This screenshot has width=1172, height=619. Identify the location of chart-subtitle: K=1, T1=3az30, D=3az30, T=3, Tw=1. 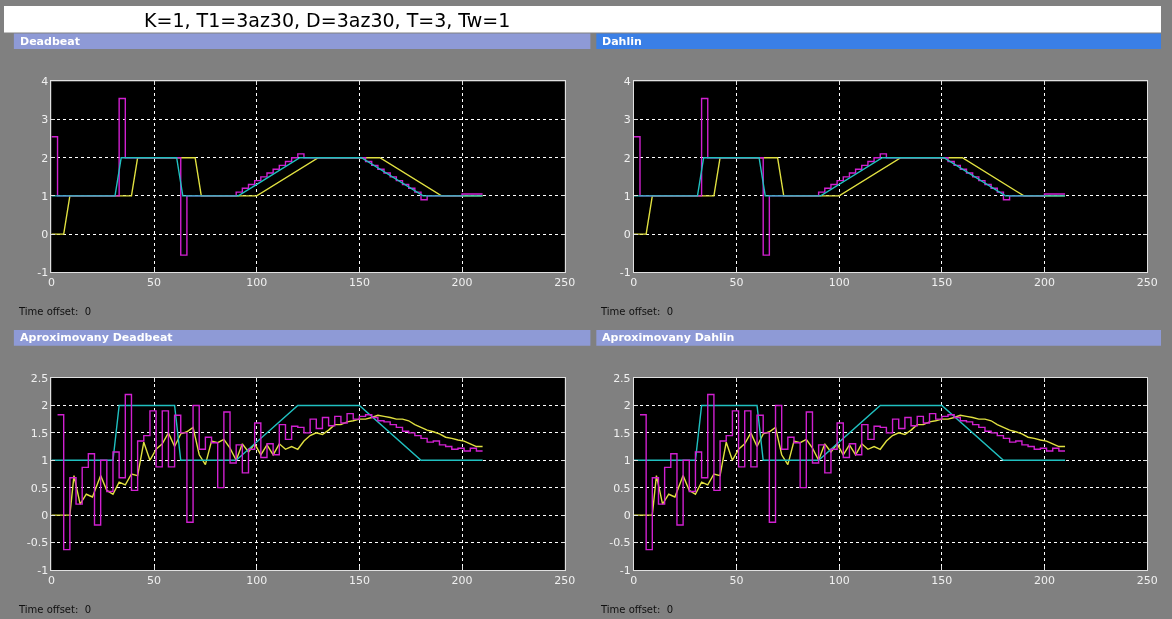
(327, 20).